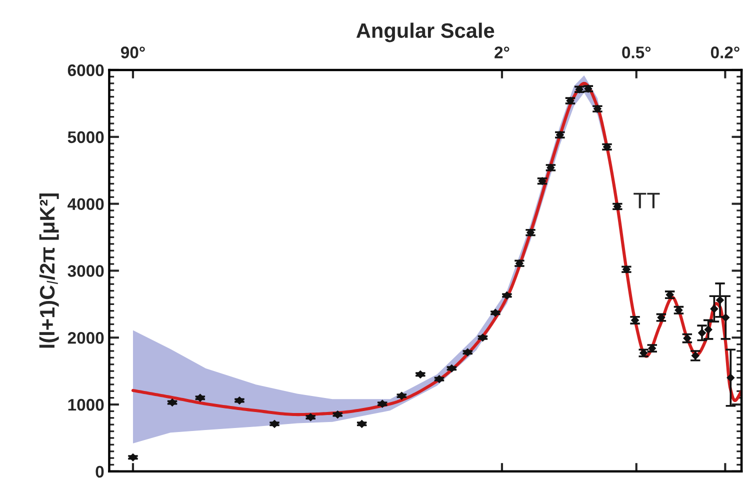 Image resolution: width=743 pixels, height=486 pixels. What do you see at coordinates (132, 52) in the screenshot?
I see `x-tick-label: 90°` at bounding box center [132, 52].